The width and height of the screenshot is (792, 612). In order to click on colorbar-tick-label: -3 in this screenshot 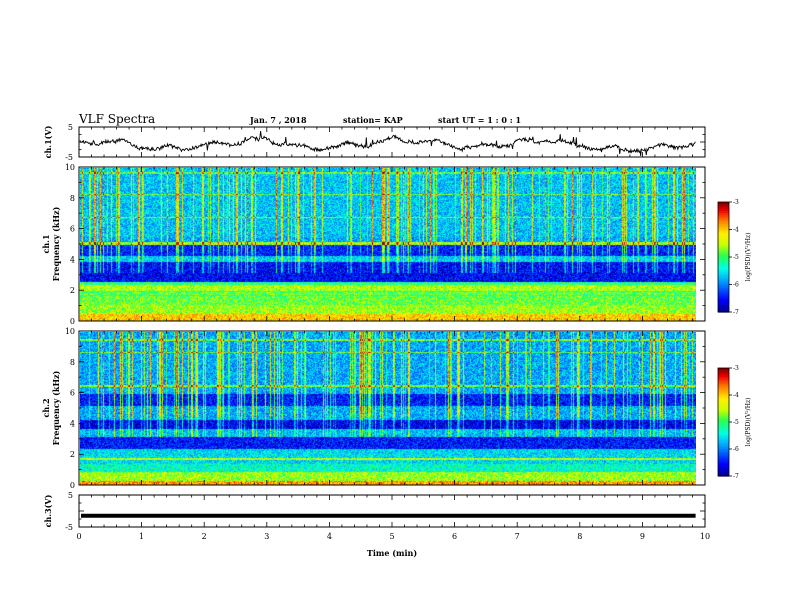, I will do `click(736, 202)`.